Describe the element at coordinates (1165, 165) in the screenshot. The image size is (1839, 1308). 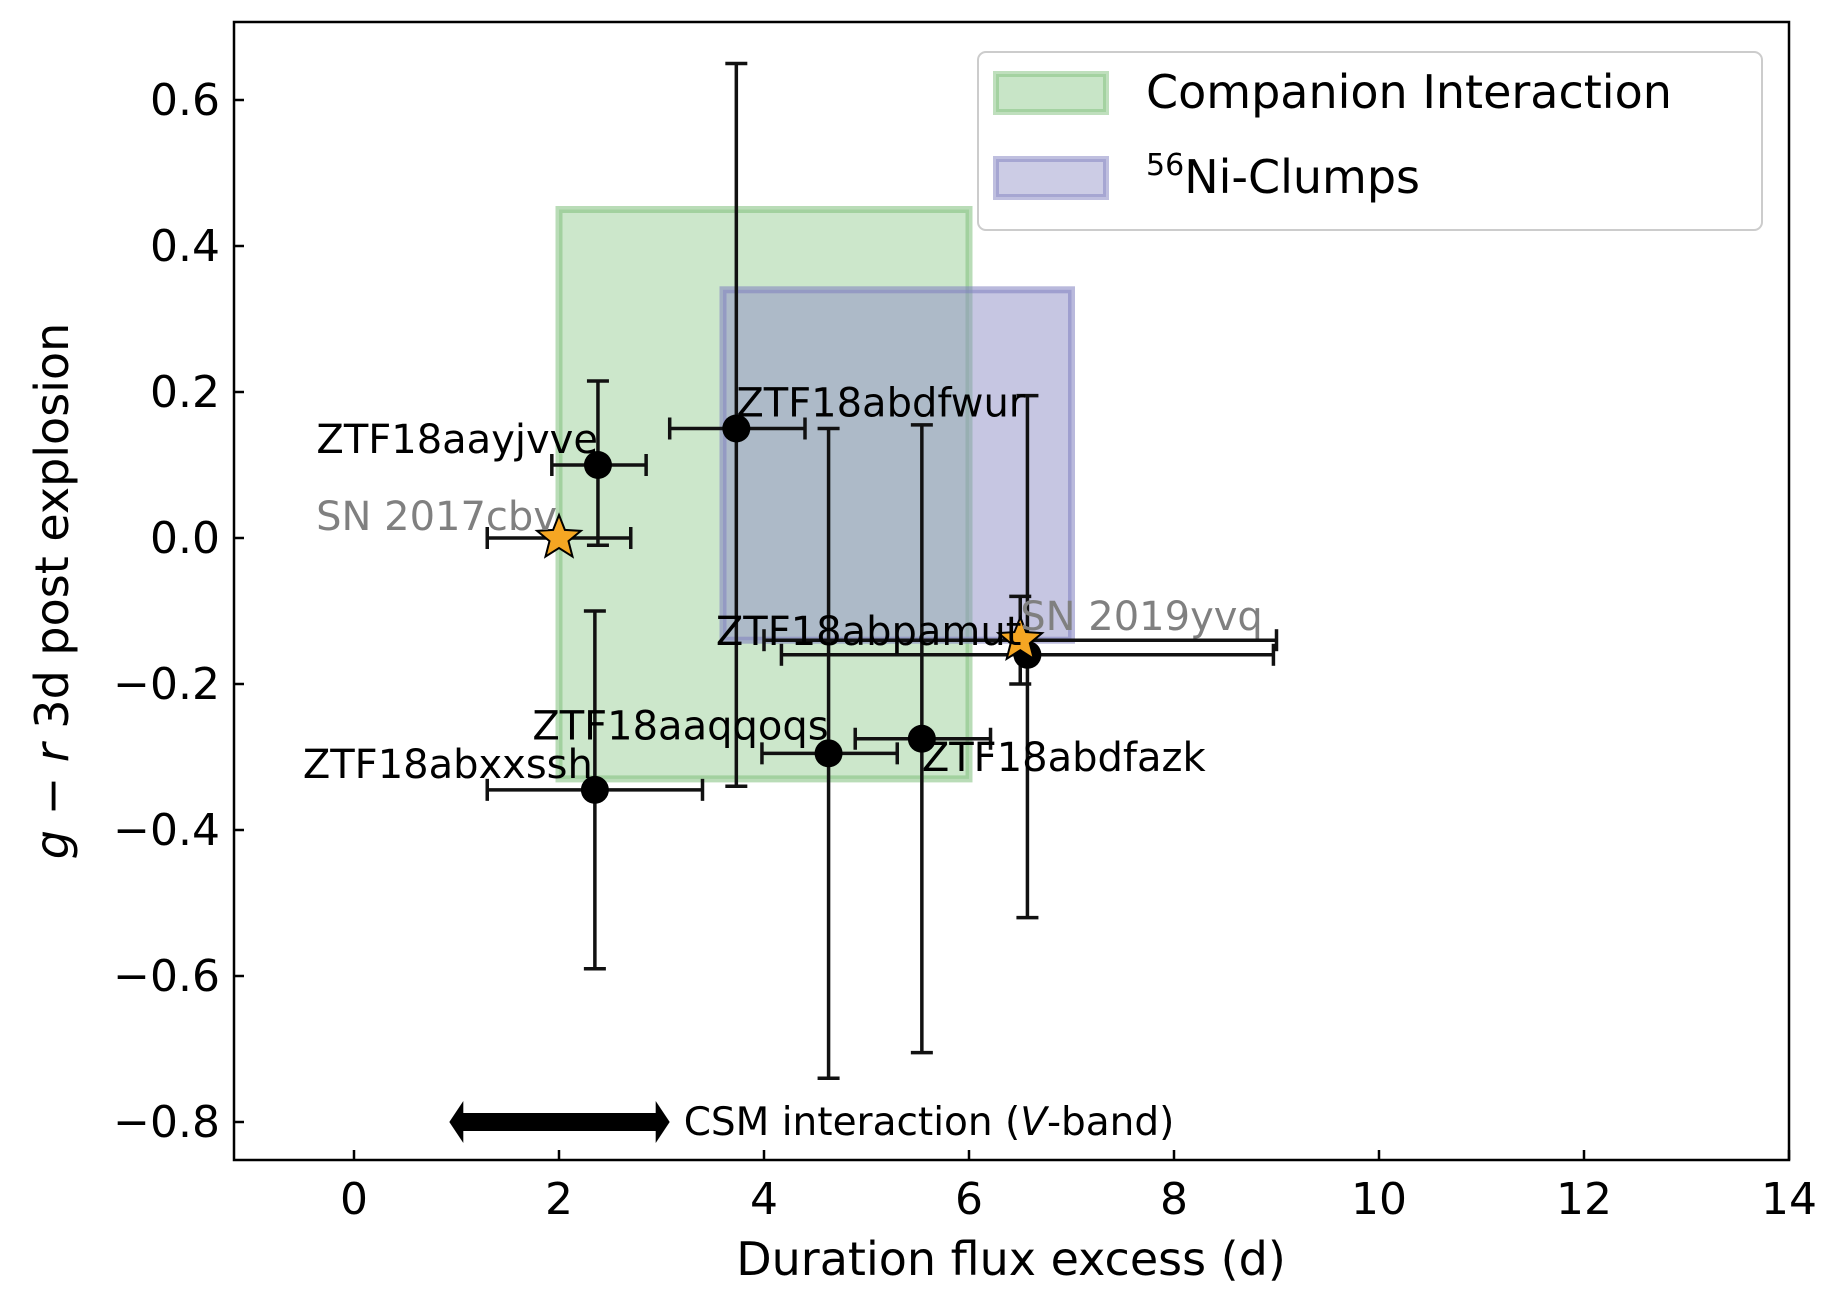
I see `legend-ni-superscript: 56` at that location.